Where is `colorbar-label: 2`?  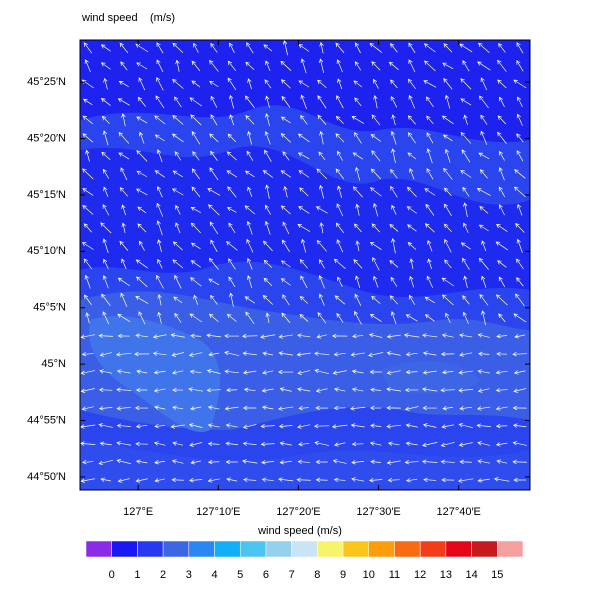
colorbar-label: 2 is located at coordinates (163, 575).